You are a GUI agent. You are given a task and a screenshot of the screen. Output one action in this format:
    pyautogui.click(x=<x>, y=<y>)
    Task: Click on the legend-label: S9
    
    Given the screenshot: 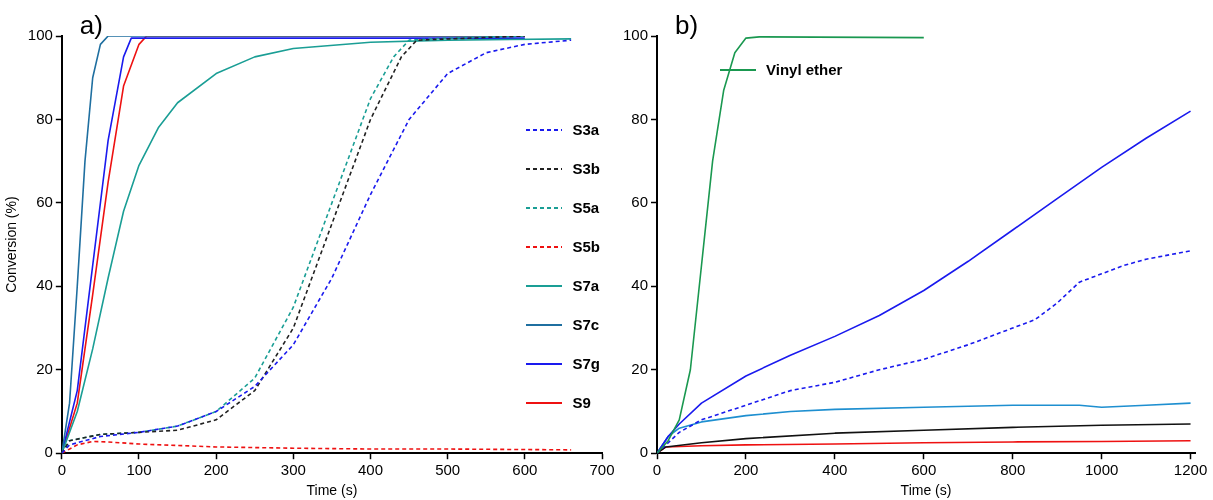 What is the action you would take?
    pyautogui.click(x=581, y=402)
    